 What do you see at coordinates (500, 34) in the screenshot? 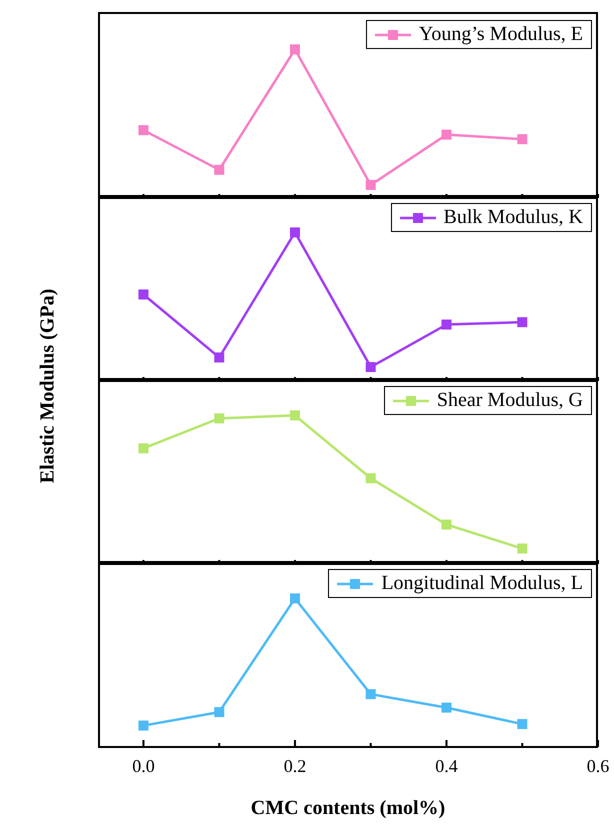
I see `legend-label: Young’s Modulus, E` at bounding box center [500, 34].